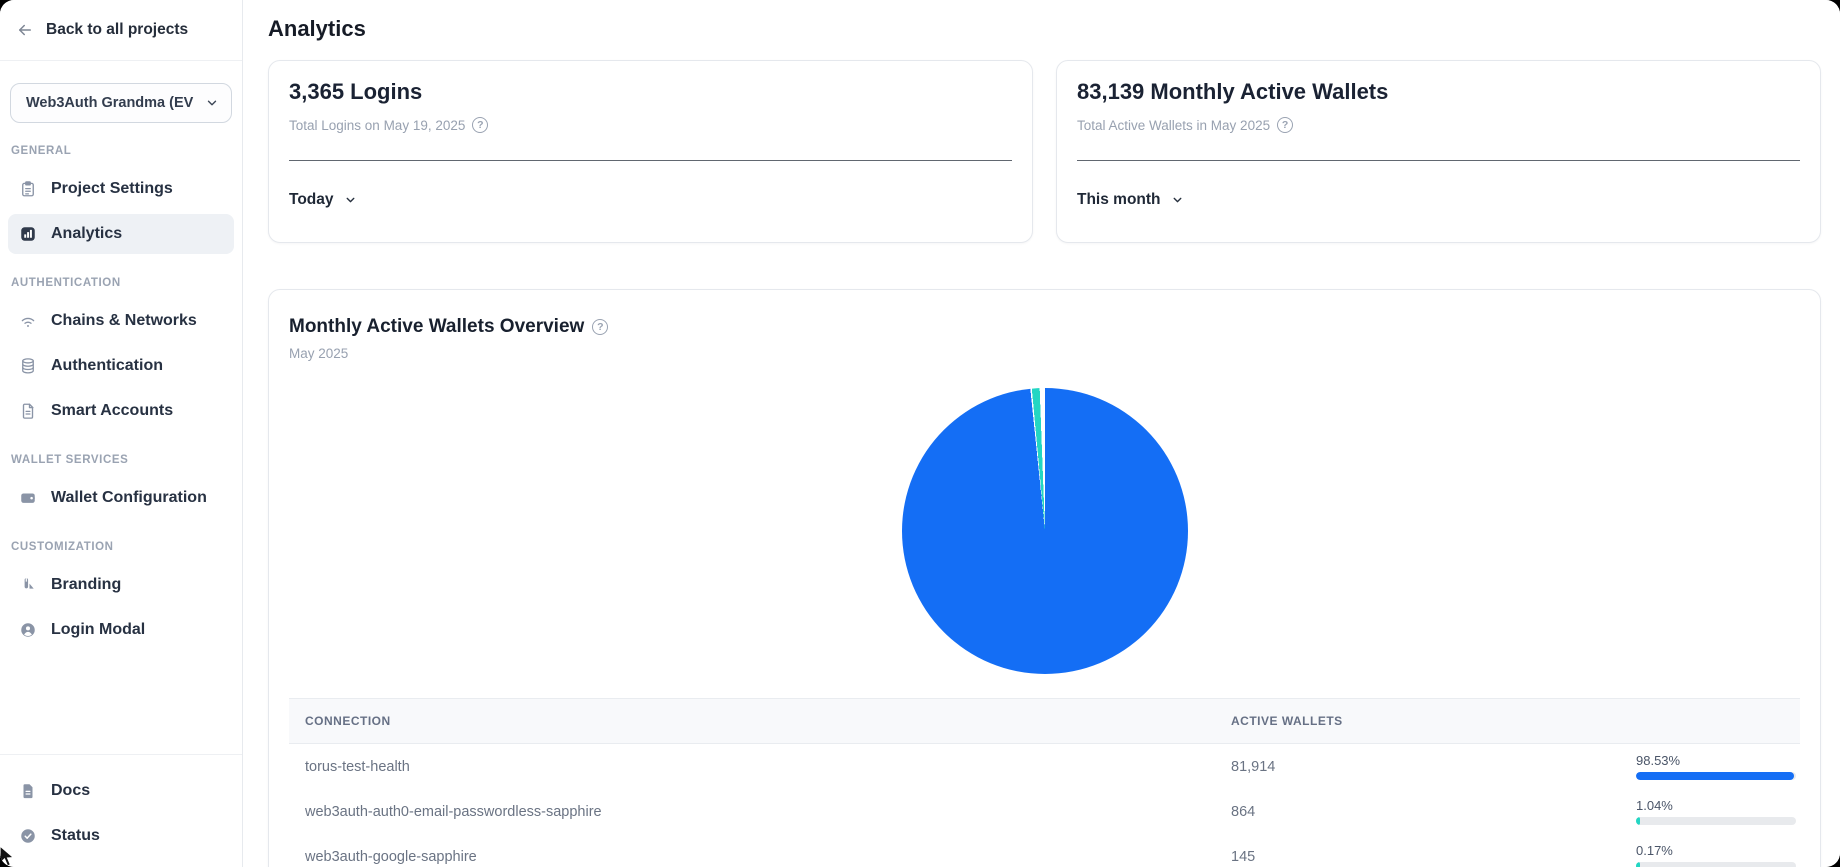 This screenshot has height=867, width=1840. I want to click on logins-range-select: Today, so click(323, 200).